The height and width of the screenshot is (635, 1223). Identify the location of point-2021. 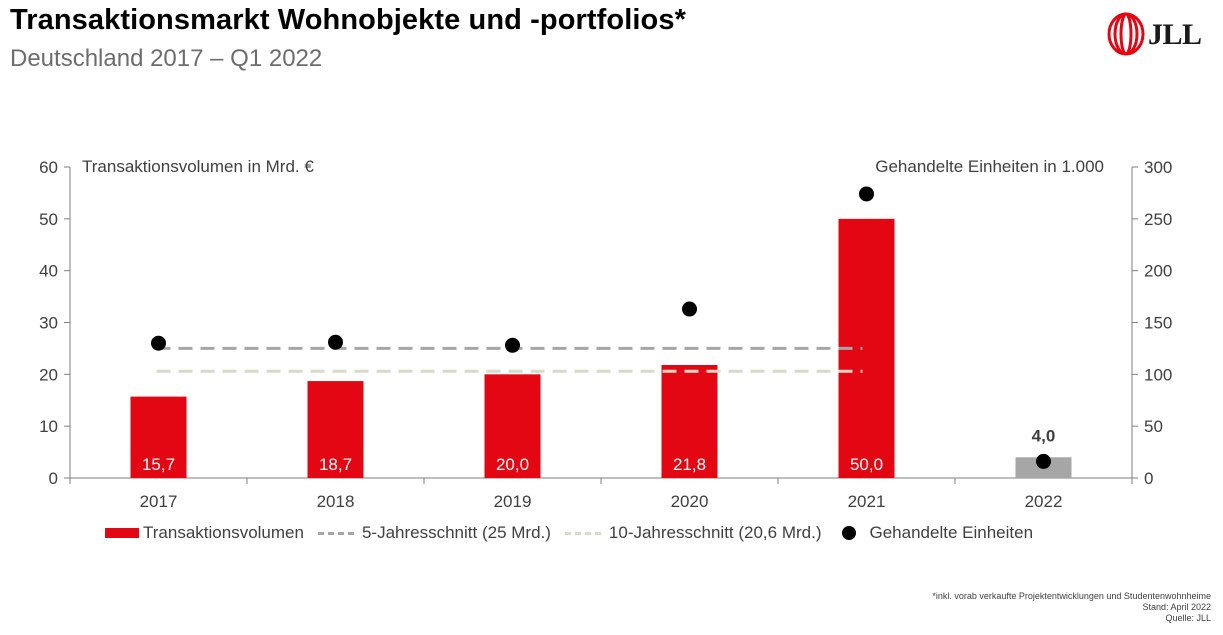
(866, 194).